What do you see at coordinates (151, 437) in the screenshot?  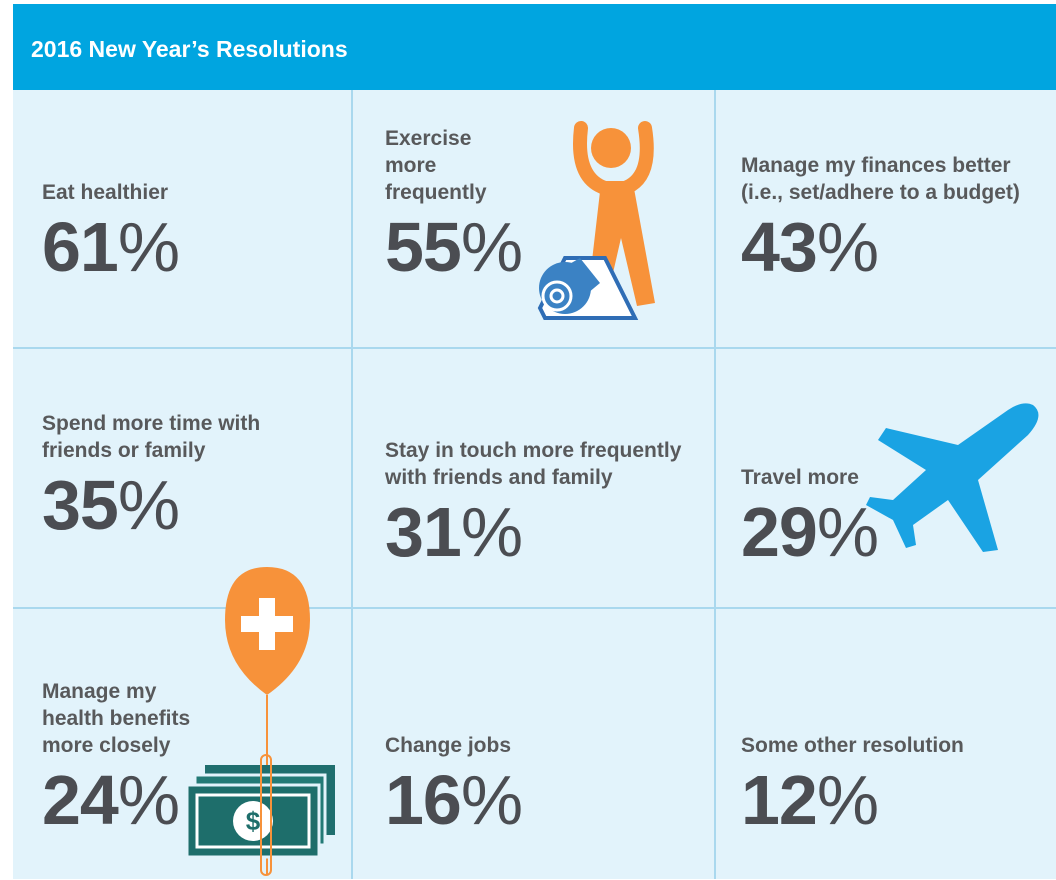 I see `cell-label: Spend more time with friends or family` at bounding box center [151, 437].